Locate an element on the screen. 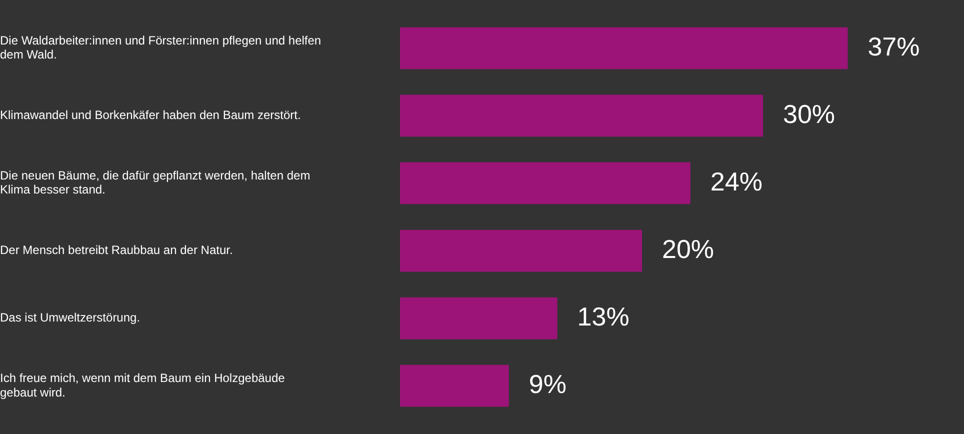 The height and width of the screenshot is (434, 964). y-tick-label: Die neuen Bäume, die dafür gepflanzt werden, halten dem Klima besser stand. is located at coordinates (155, 182).